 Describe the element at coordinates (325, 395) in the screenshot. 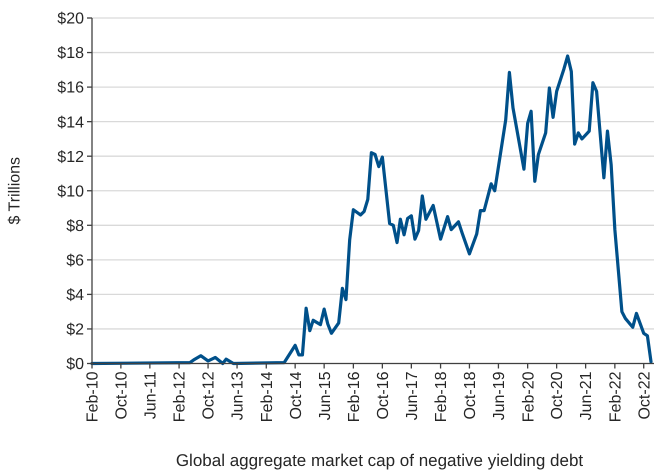

I see `x-tick-label: Jun-15` at that location.